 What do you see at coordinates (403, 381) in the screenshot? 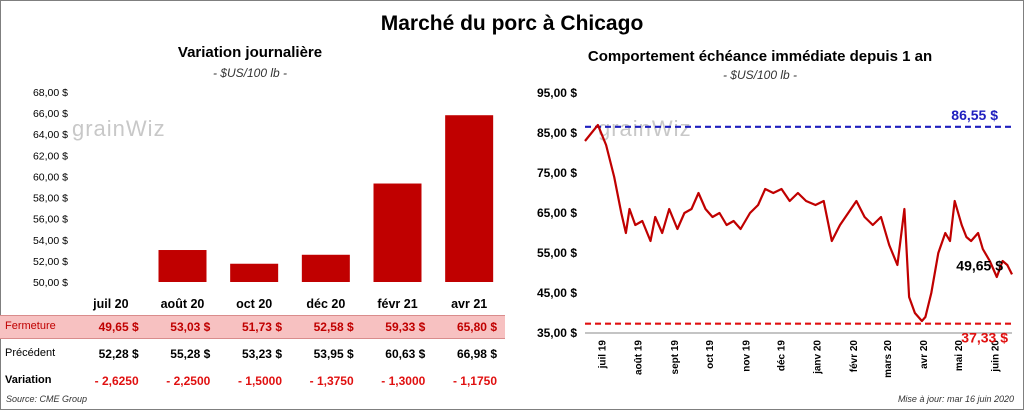
I see `var-cell: - 1,3000` at bounding box center [403, 381].